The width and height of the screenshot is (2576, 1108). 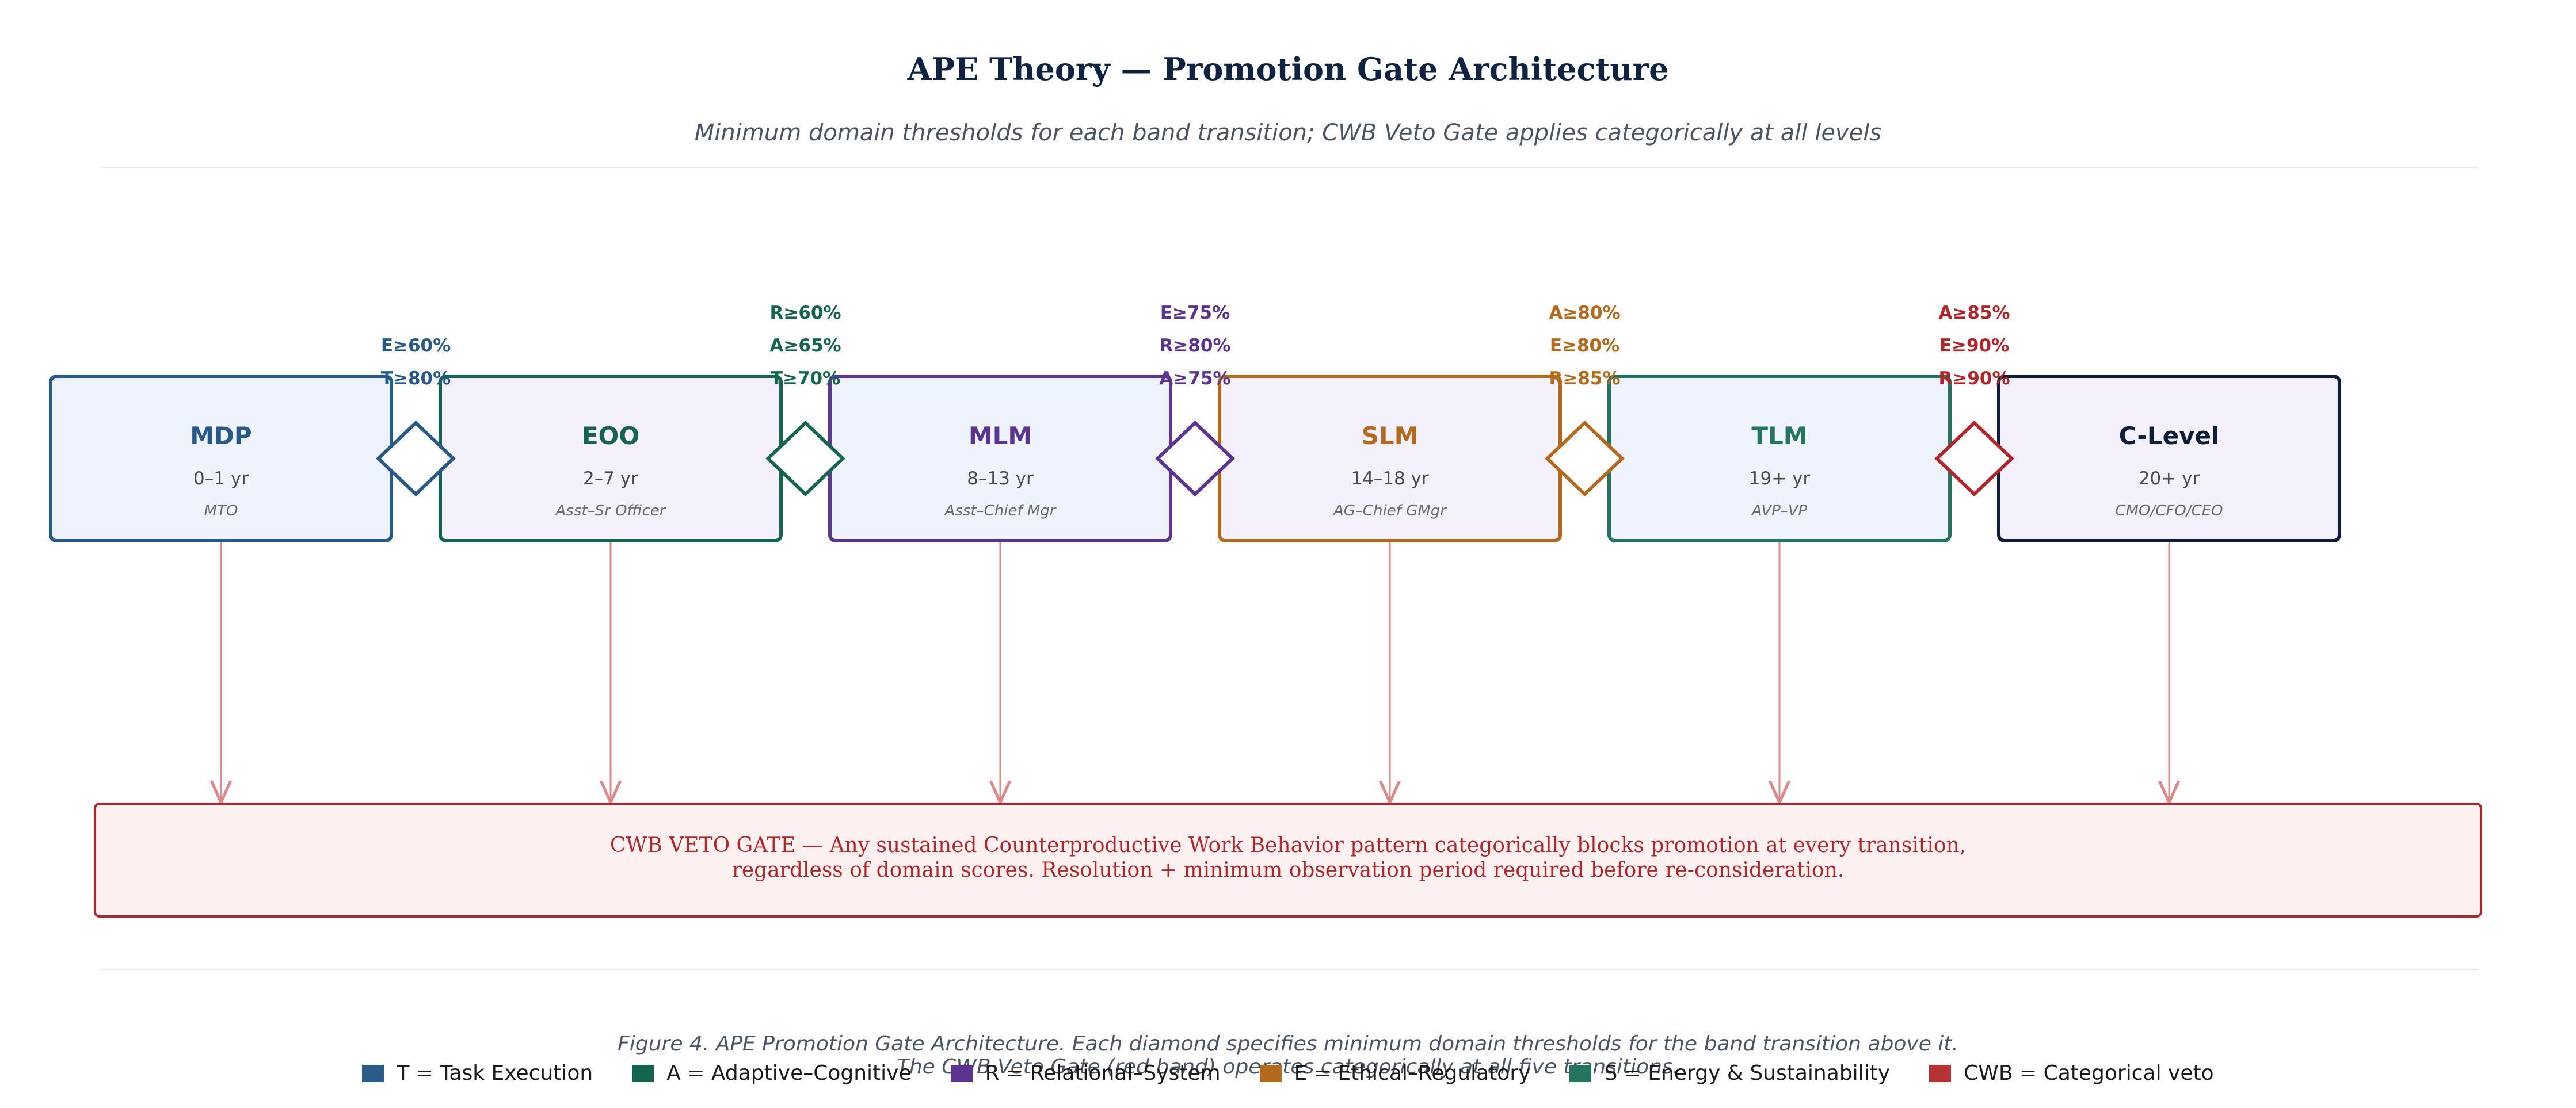 I want to click on gate-threshold: A≥85%, so click(x=1974, y=313).